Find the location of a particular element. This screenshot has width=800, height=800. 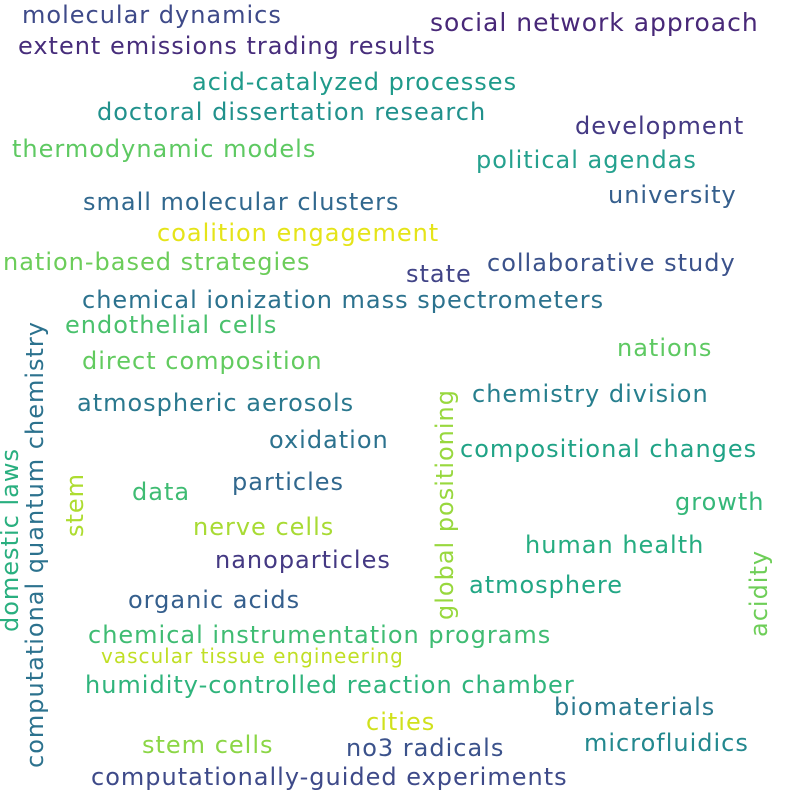

word-cities: cities is located at coordinates (401, 722).